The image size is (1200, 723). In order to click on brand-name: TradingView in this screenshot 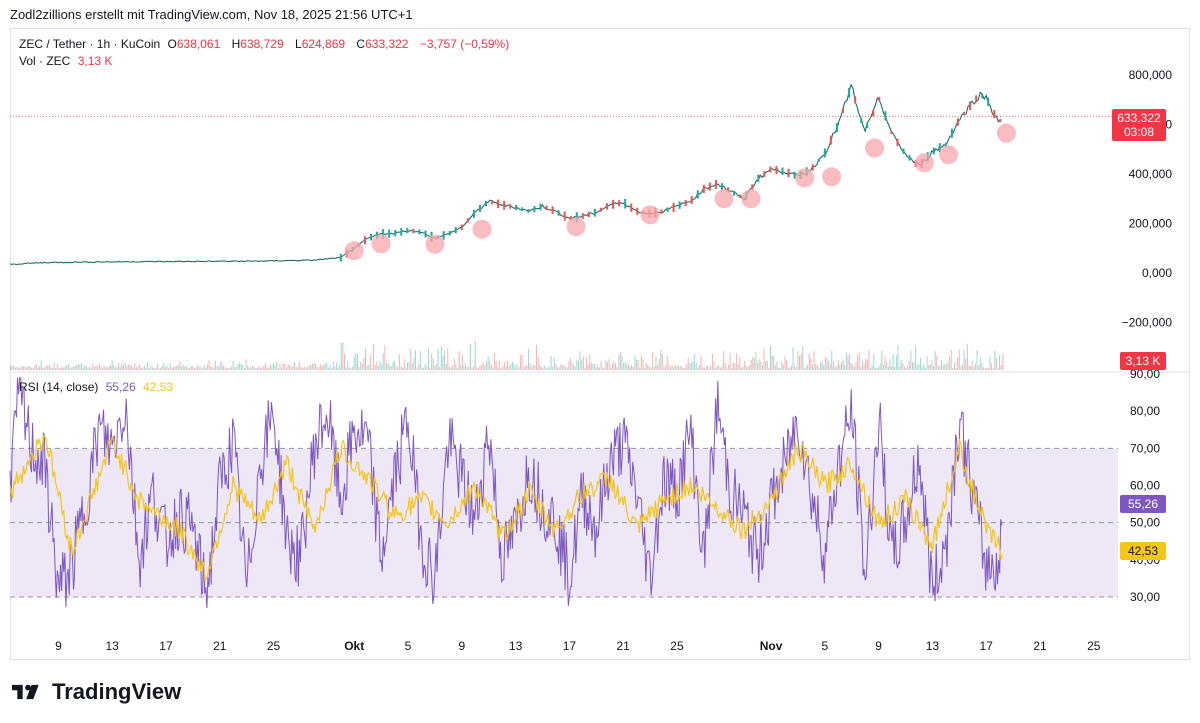, I will do `click(117, 691)`.